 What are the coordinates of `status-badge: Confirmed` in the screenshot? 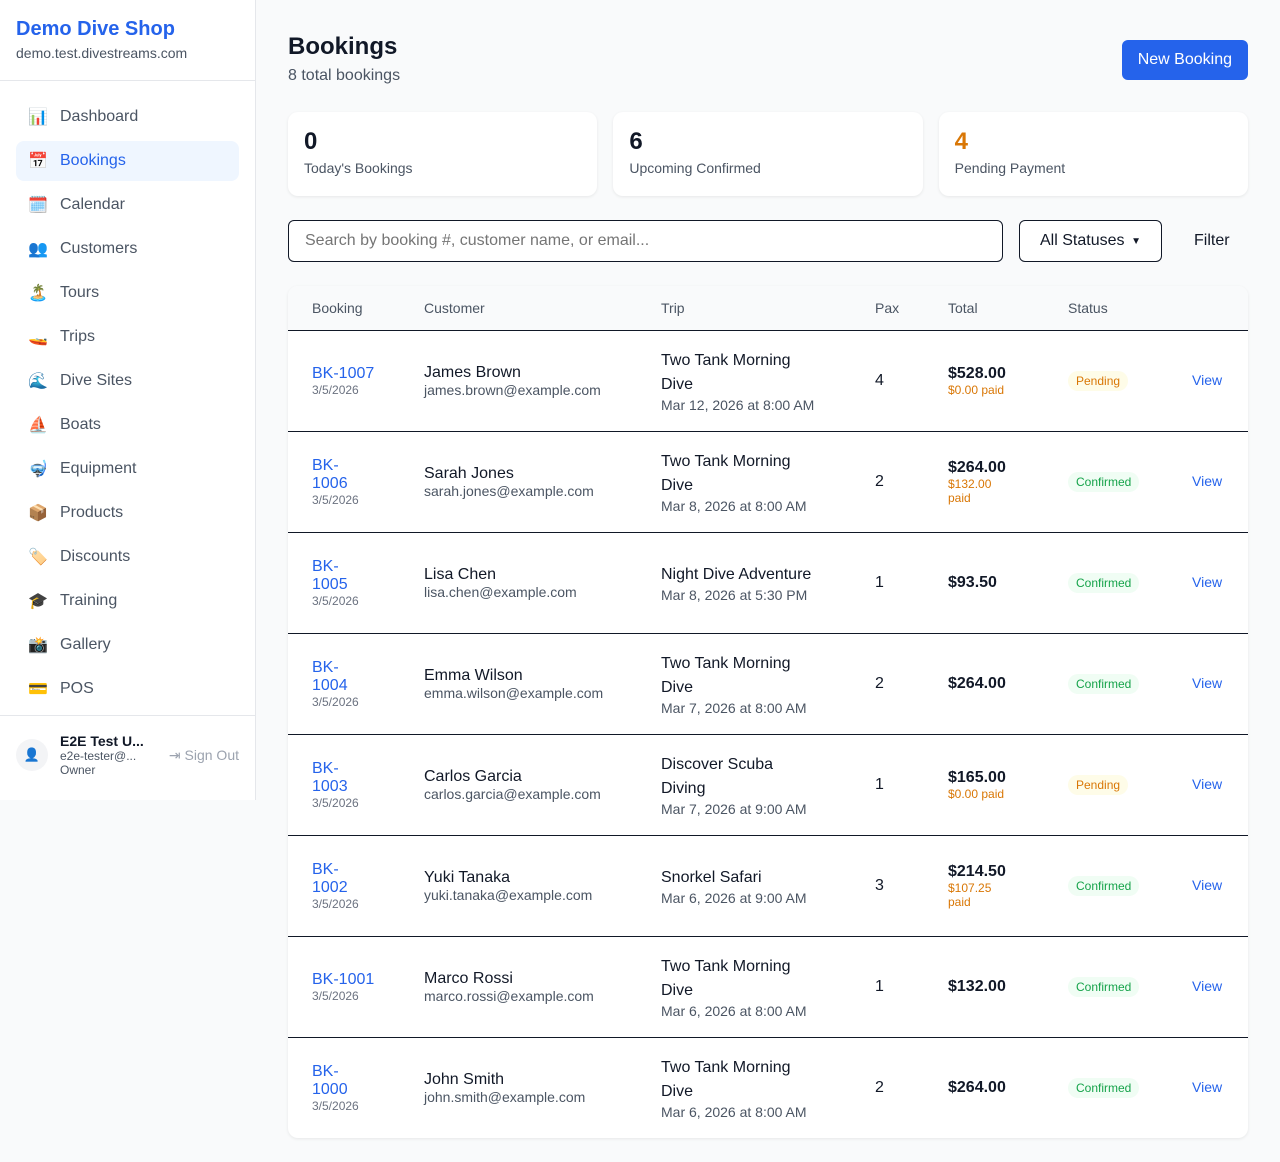 It's located at (1104, 986).